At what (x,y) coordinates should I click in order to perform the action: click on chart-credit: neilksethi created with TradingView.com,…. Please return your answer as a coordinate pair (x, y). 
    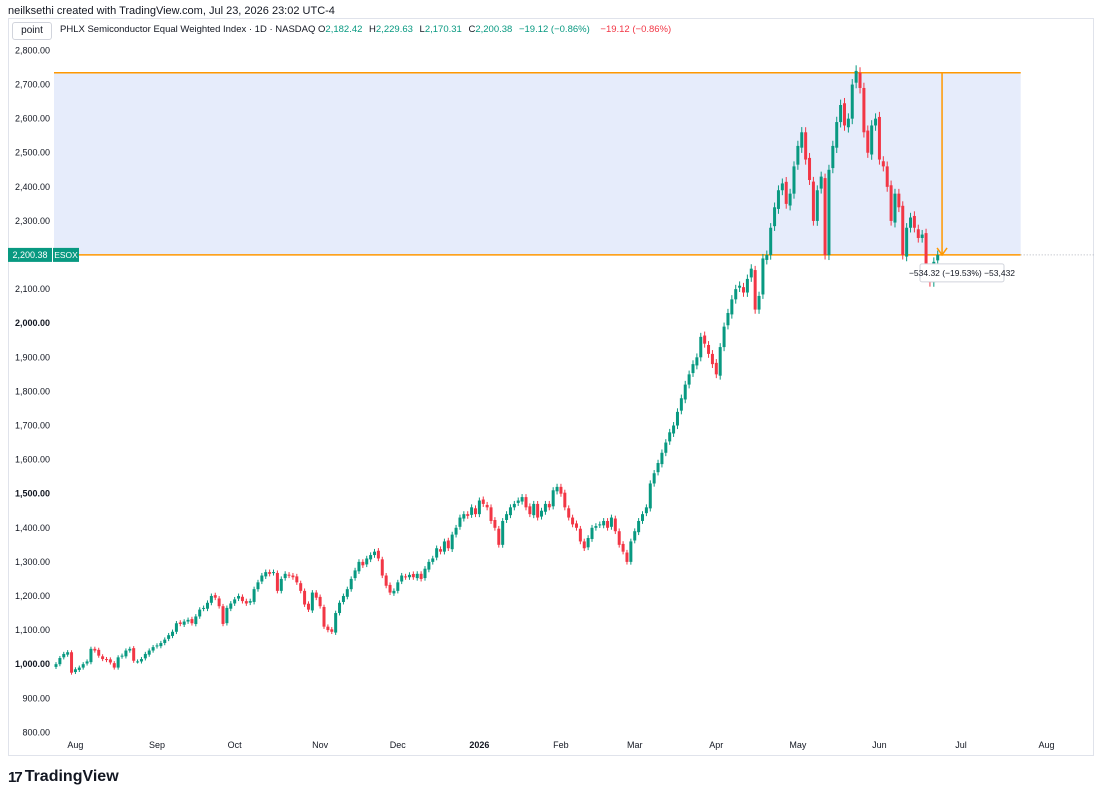
    Looking at the image, I should click on (171, 11).